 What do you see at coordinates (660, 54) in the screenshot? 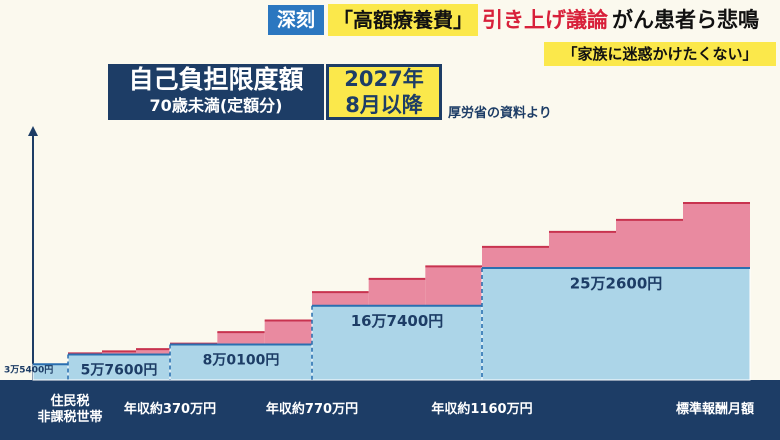
I see `quote: 「家族に迷惑かけたくない」` at bounding box center [660, 54].